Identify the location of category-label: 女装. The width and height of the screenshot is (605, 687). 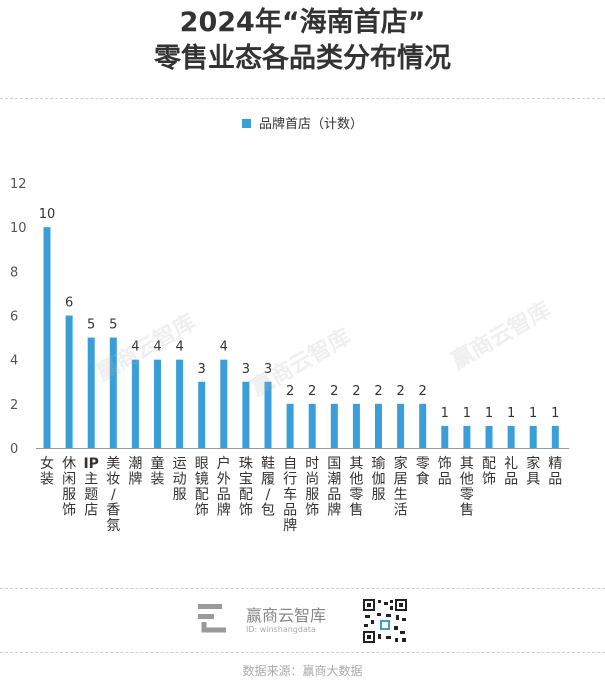
(47, 471).